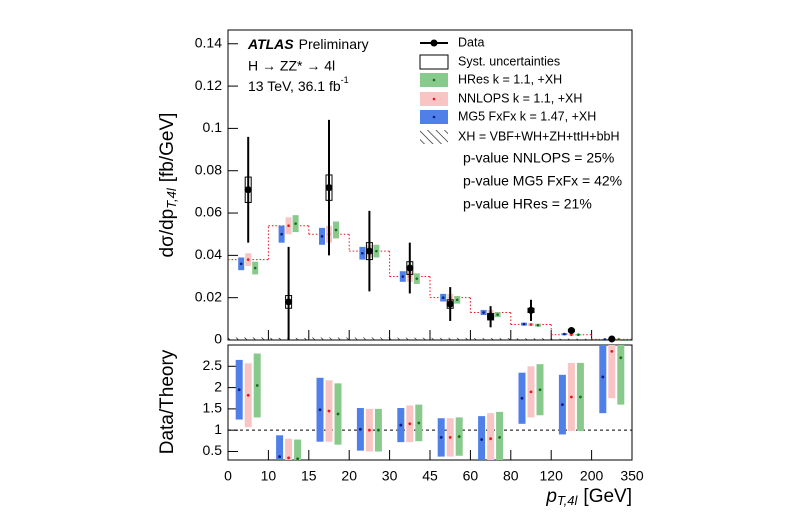 The image size is (800, 530). What do you see at coordinates (208, 85) in the screenshot?
I see `y-tick-label: 0.12` at bounding box center [208, 85].